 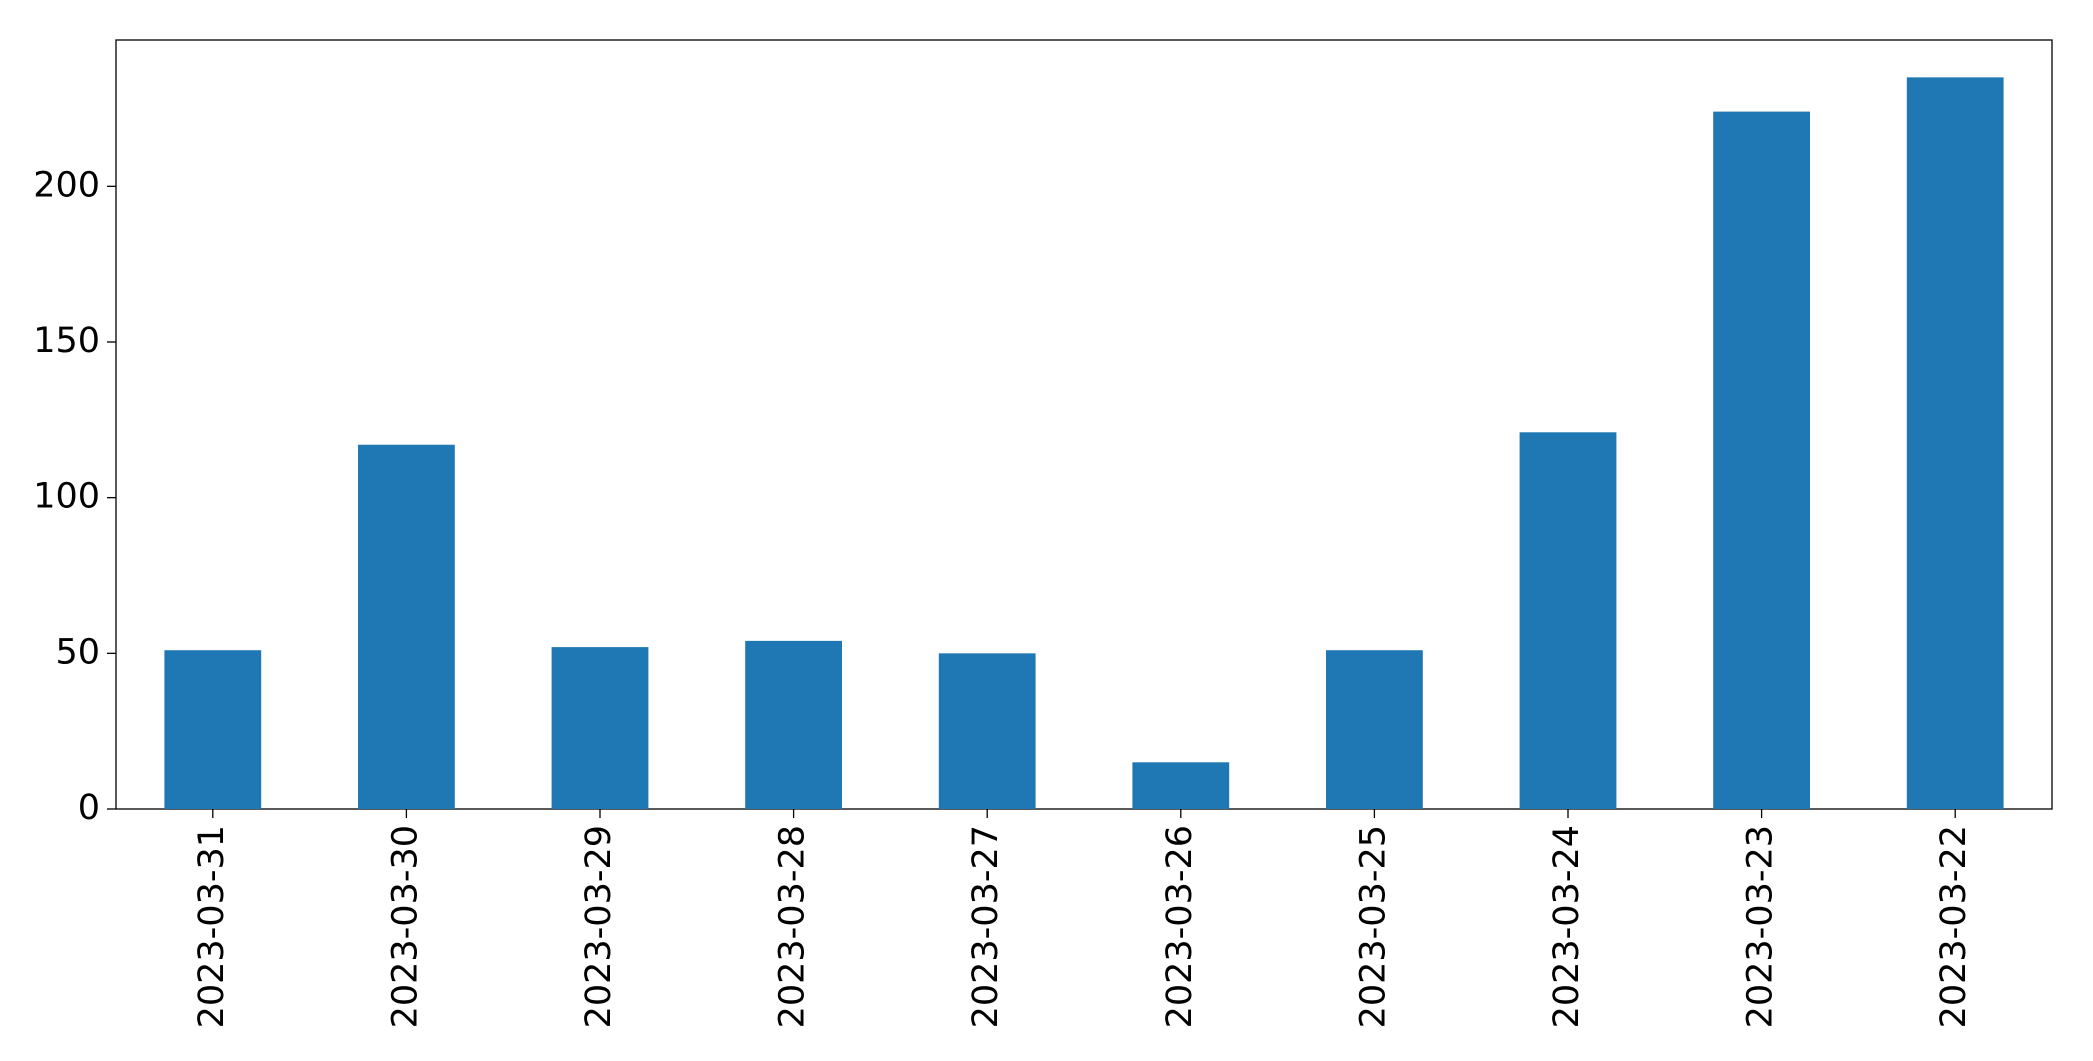 What do you see at coordinates (77, 652) in the screenshot?
I see `y-tick-label: 50` at bounding box center [77, 652].